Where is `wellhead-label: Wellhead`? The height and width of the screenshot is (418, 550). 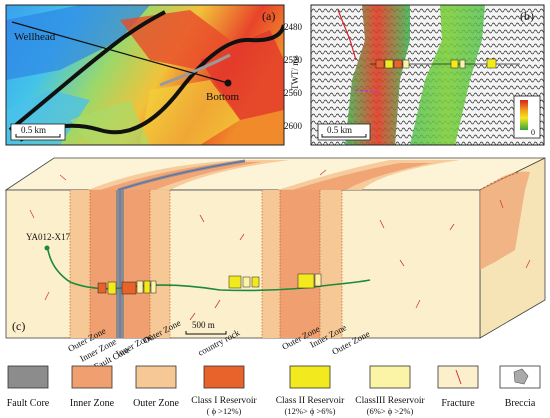
wellhead-label: Wellhead is located at coordinates (35, 37).